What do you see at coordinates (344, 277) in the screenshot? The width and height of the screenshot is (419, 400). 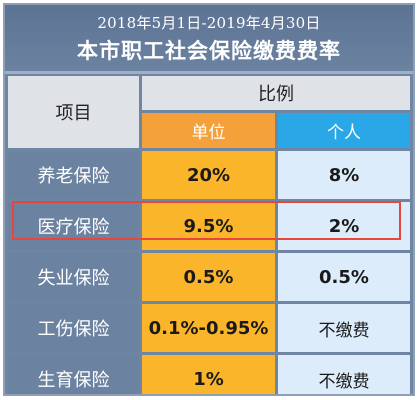 I see `person-rate-unemployment: 0.5%` at bounding box center [344, 277].